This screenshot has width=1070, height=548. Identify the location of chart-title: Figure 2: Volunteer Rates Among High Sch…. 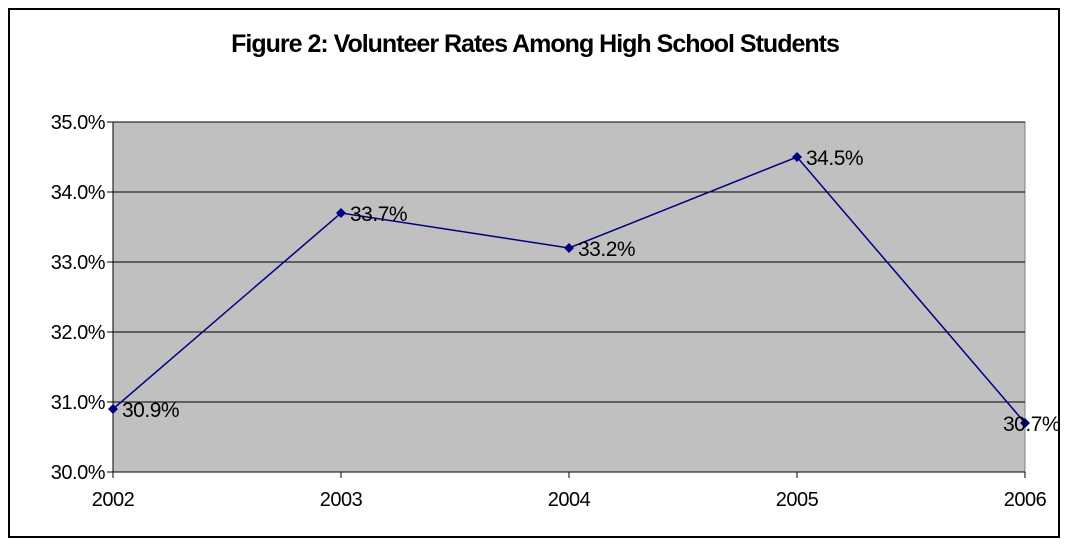
(535, 44).